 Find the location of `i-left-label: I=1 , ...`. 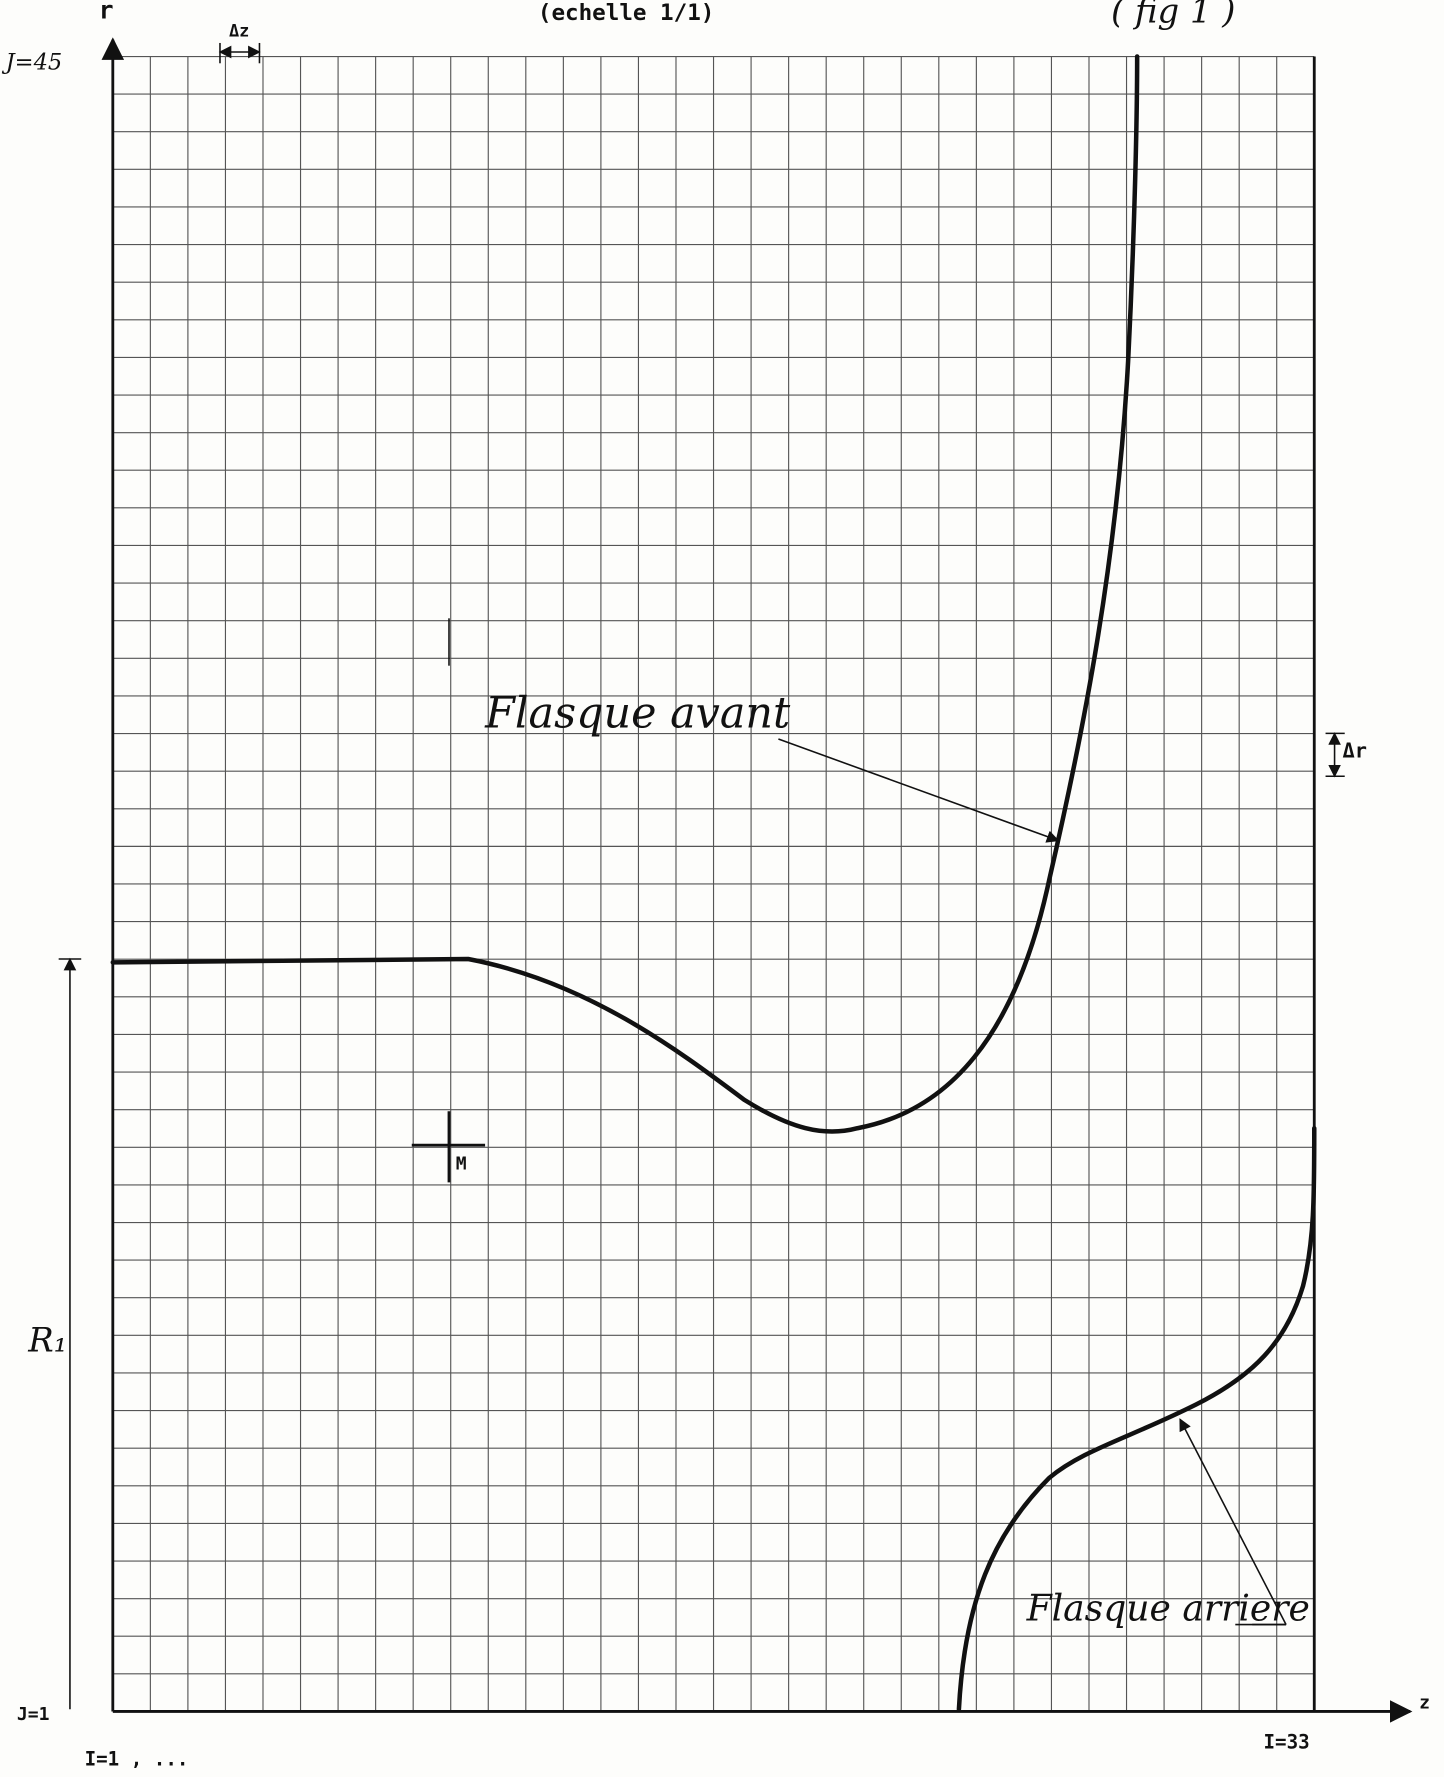

i-left-label: I=1 , ... is located at coordinates (137, 1758).